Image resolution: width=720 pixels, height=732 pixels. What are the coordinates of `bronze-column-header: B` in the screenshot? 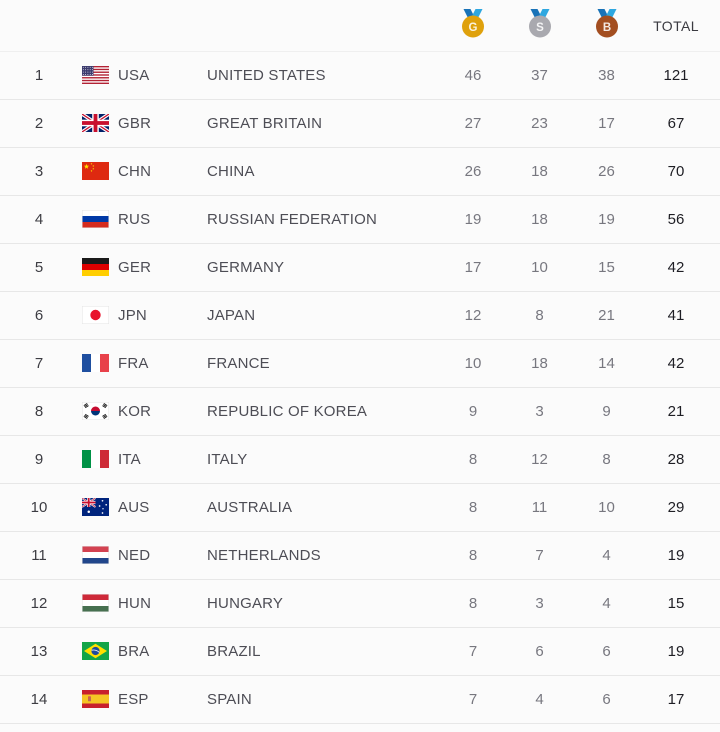 It's located at (606, 25).